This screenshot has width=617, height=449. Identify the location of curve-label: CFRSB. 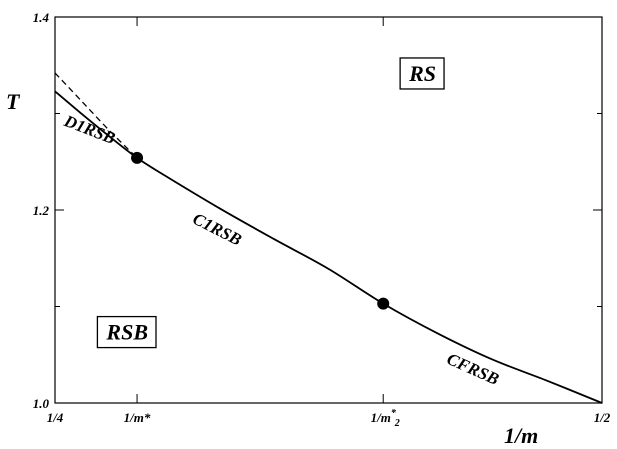
(473, 369).